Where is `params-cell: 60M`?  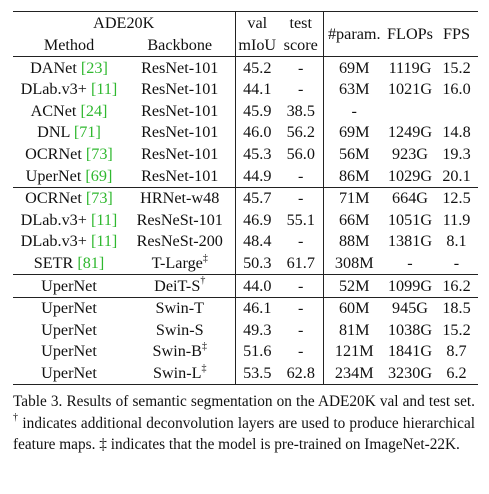 params-cell: 60M is located at coordinates (353, 308).